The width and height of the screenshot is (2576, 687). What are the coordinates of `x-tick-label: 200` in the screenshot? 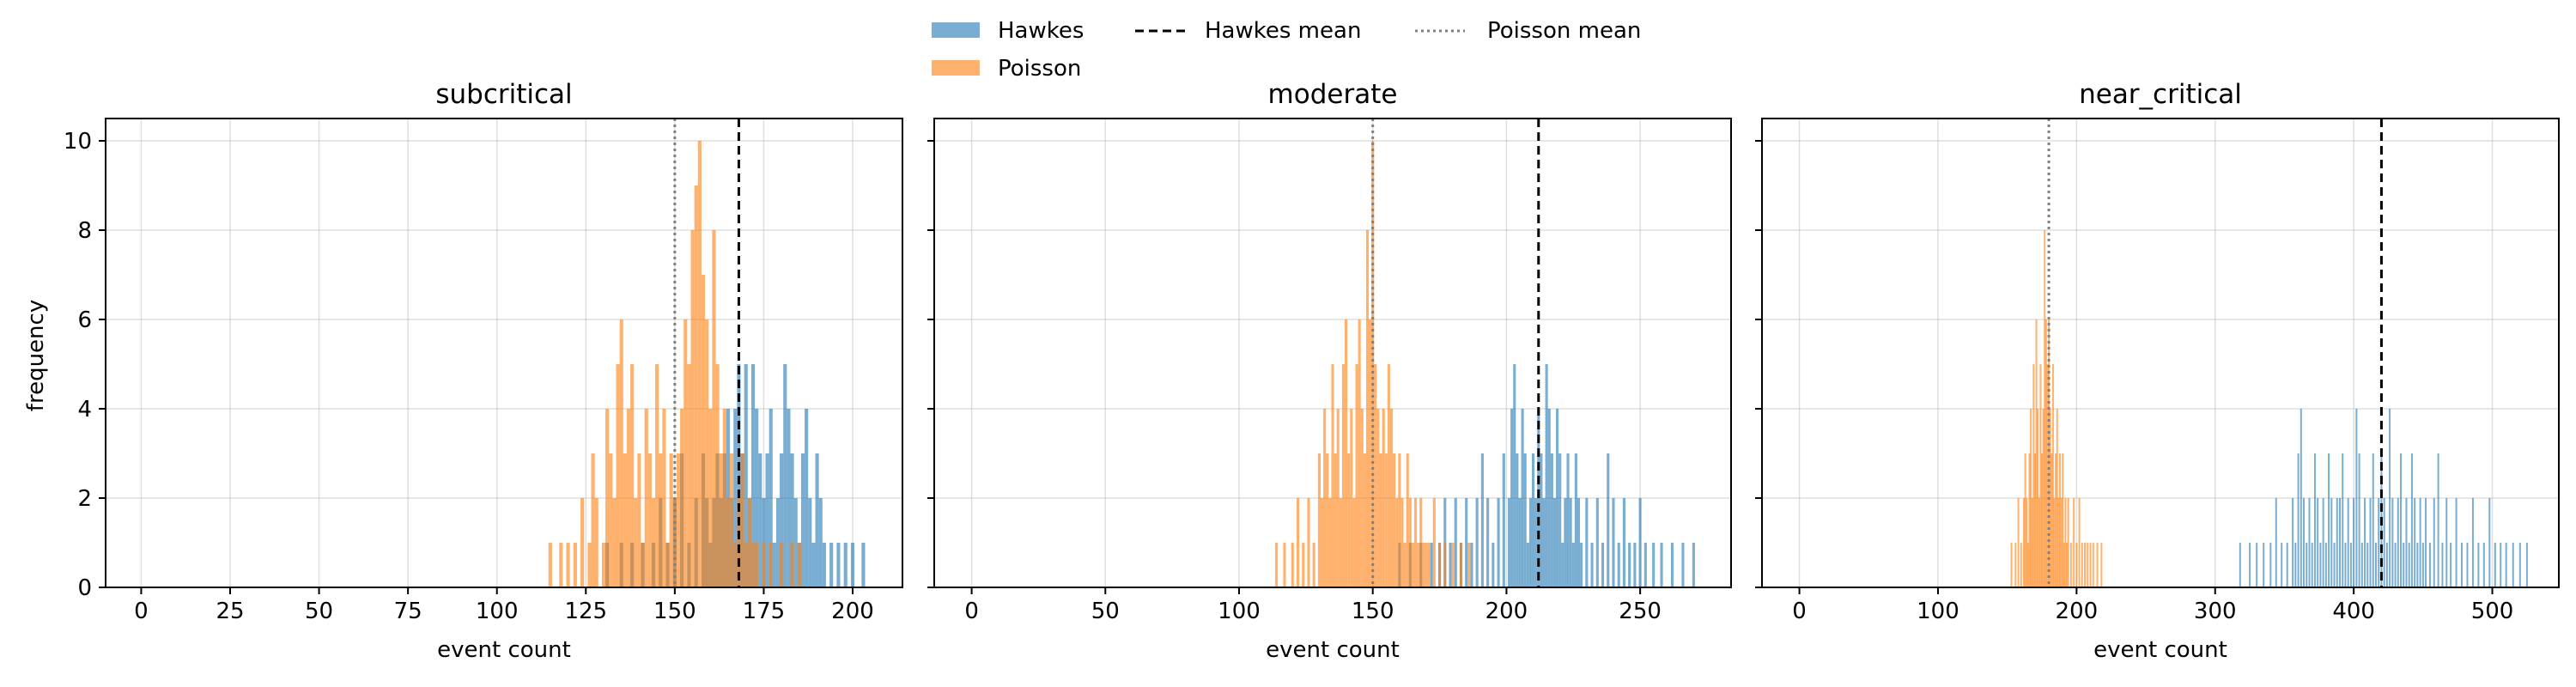 It's located at (1506, 611).